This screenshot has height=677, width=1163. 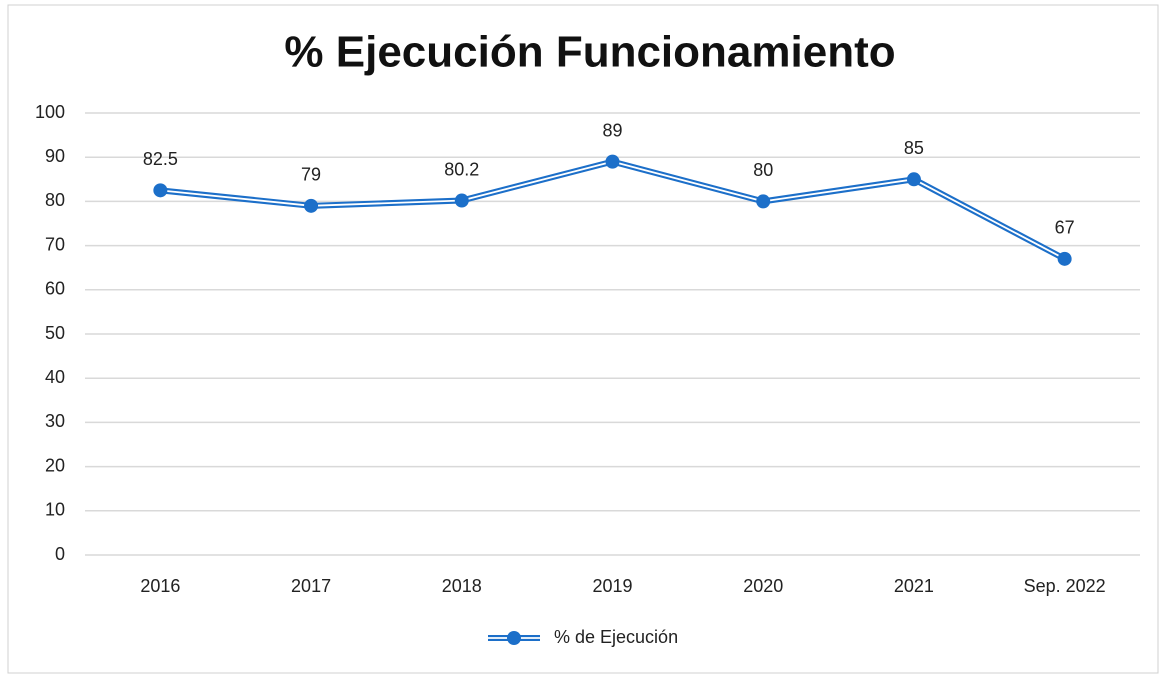 I want to click on x-tick-label: 2021, so click(x=914, y=586).